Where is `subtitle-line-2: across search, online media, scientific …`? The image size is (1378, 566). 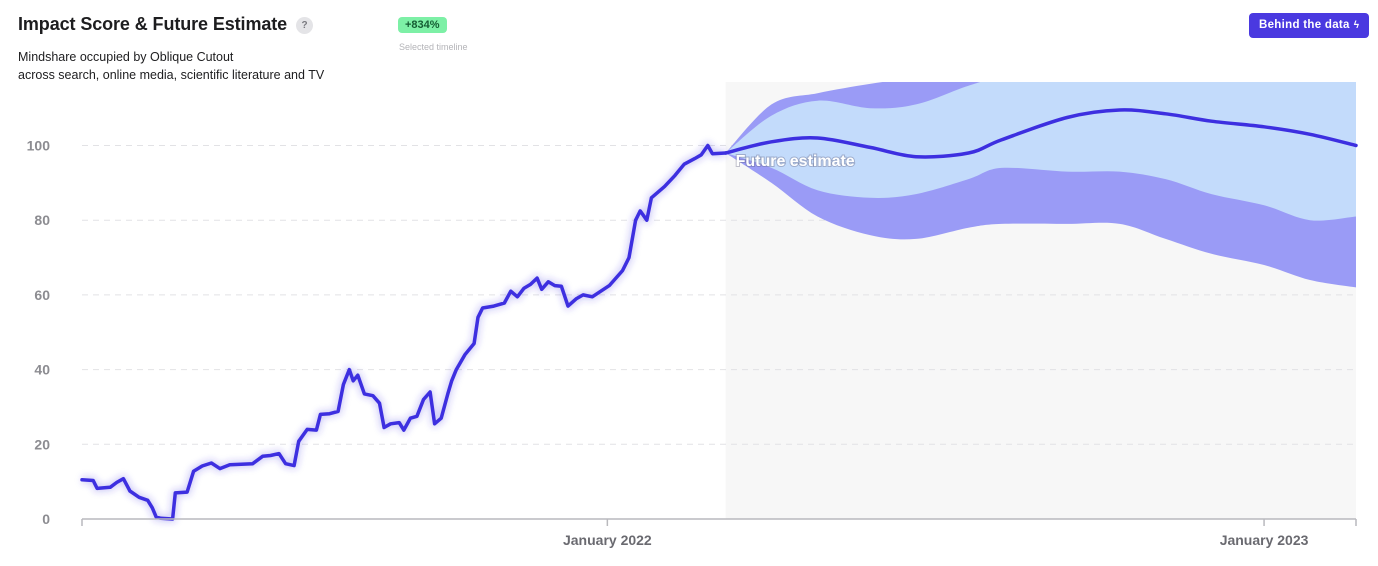 subtitle-line-2: across search, online media, scientific … is located at coordinates (171, 75).